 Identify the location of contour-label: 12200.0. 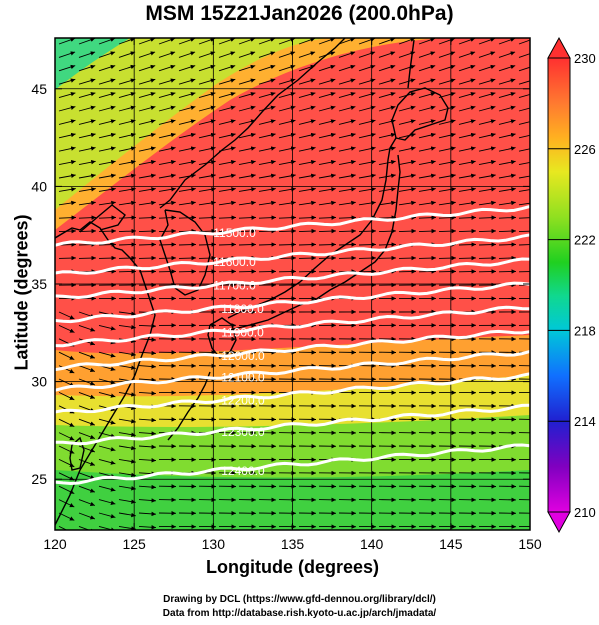
(243, 401).